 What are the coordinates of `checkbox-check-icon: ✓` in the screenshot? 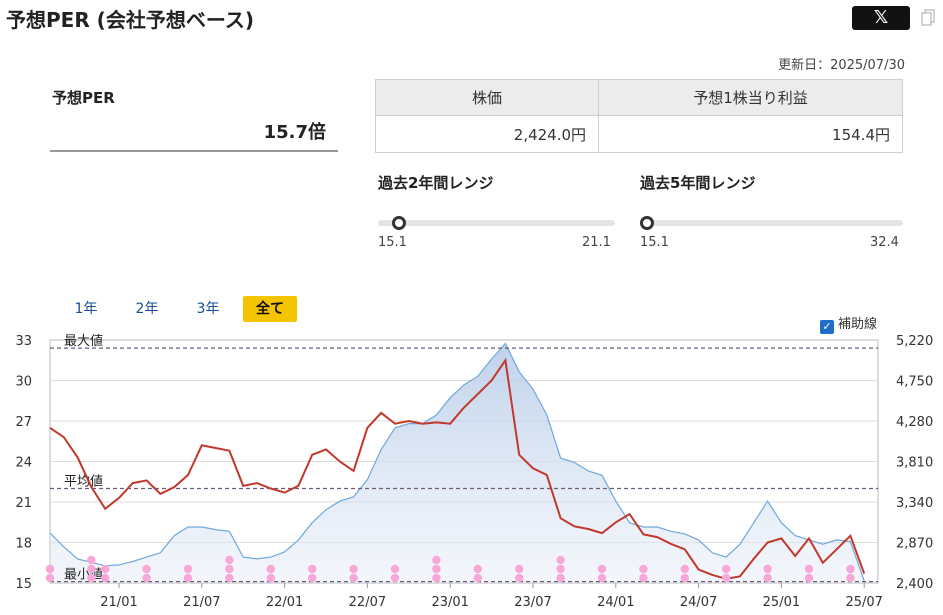 It's located at (827, 327).